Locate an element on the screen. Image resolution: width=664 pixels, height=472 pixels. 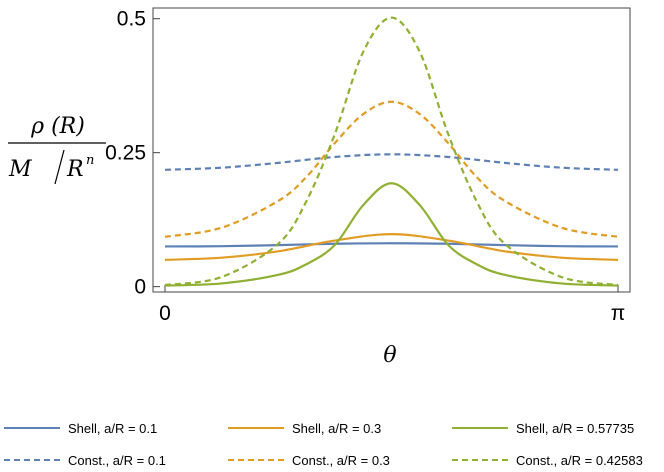
legend-label: Const., a/R = 0.42583 is located at coordinates (579, 460).